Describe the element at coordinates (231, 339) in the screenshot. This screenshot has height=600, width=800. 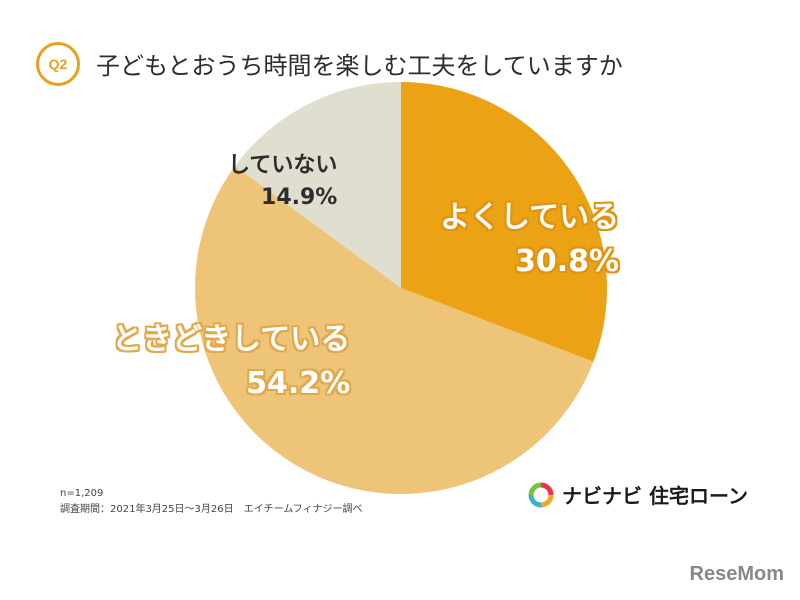
I see `slice-label-sometimes-name: ときどきしている` at that location.